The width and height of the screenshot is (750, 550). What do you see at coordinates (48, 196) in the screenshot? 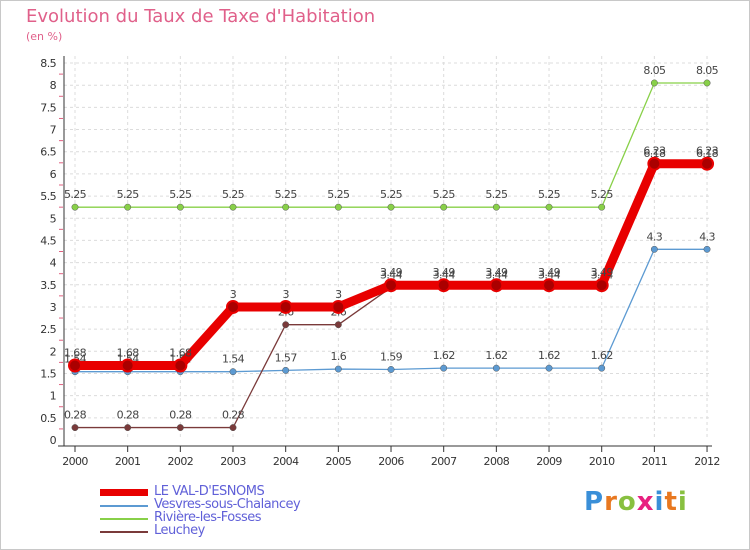
I see `y-tick-label: 5.5` at bounding box center [48, 196].